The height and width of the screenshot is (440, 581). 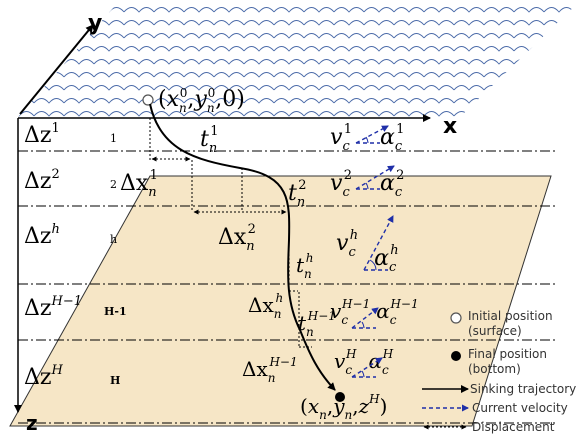 I want to click on layer-index-1: 1, so click(x=113, y=138).